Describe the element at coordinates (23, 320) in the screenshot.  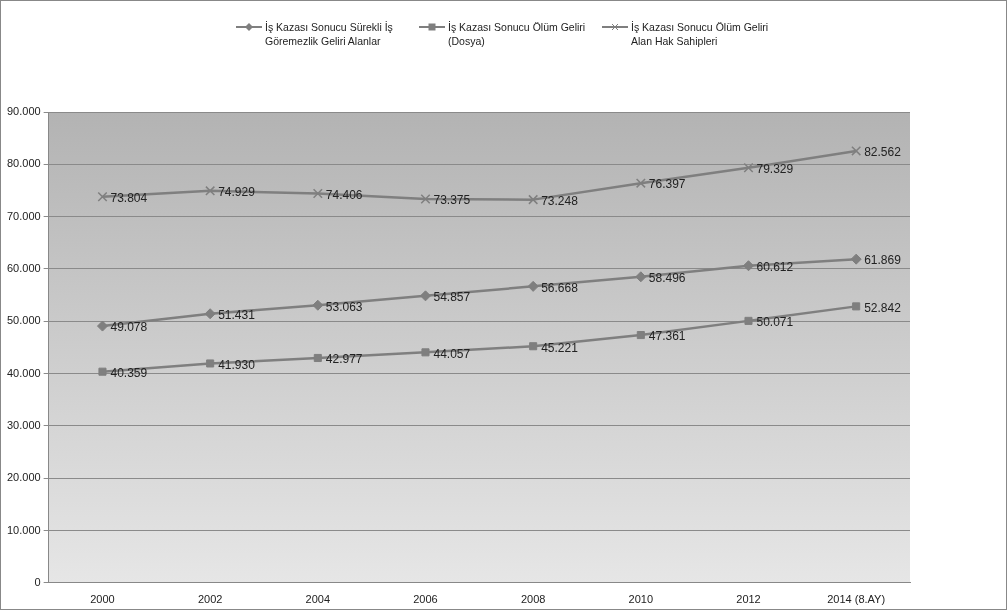
I see `y-tick-label: 50.000` at that location.